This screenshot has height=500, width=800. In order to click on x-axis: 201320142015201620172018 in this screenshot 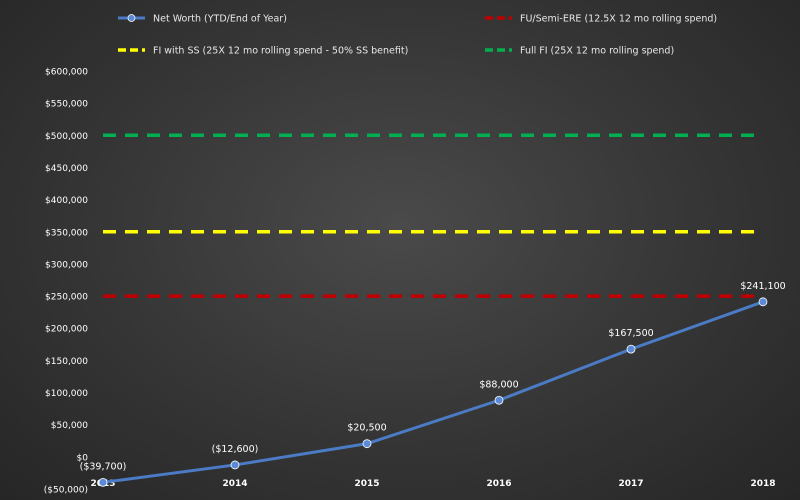, I will do `click(432, 484)`.